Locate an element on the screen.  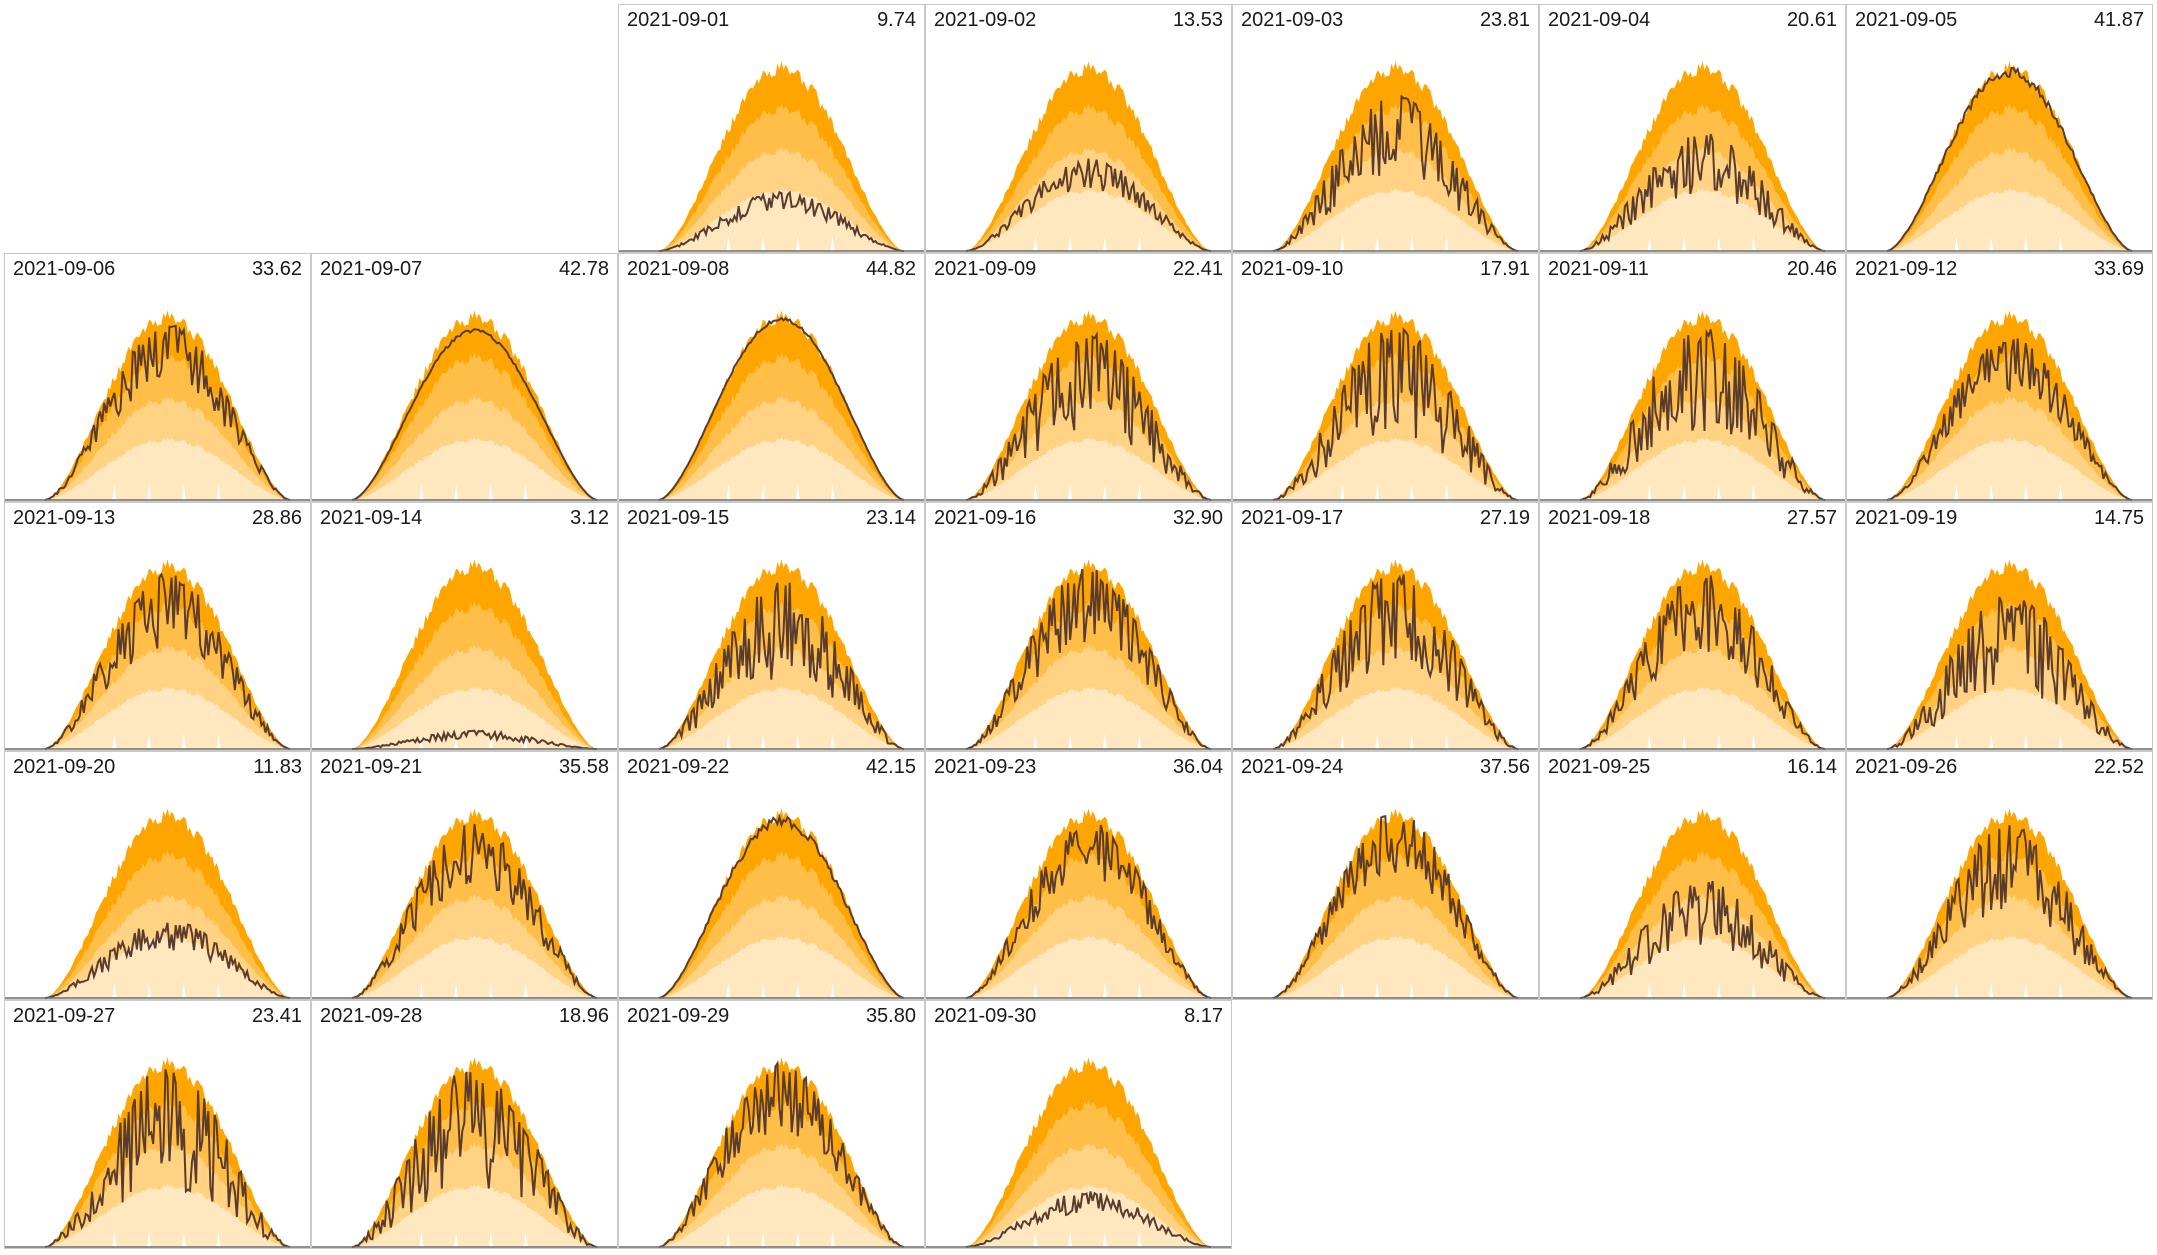
panel-date-label: 2021-09-12 is located at coordinates (1906, 269).